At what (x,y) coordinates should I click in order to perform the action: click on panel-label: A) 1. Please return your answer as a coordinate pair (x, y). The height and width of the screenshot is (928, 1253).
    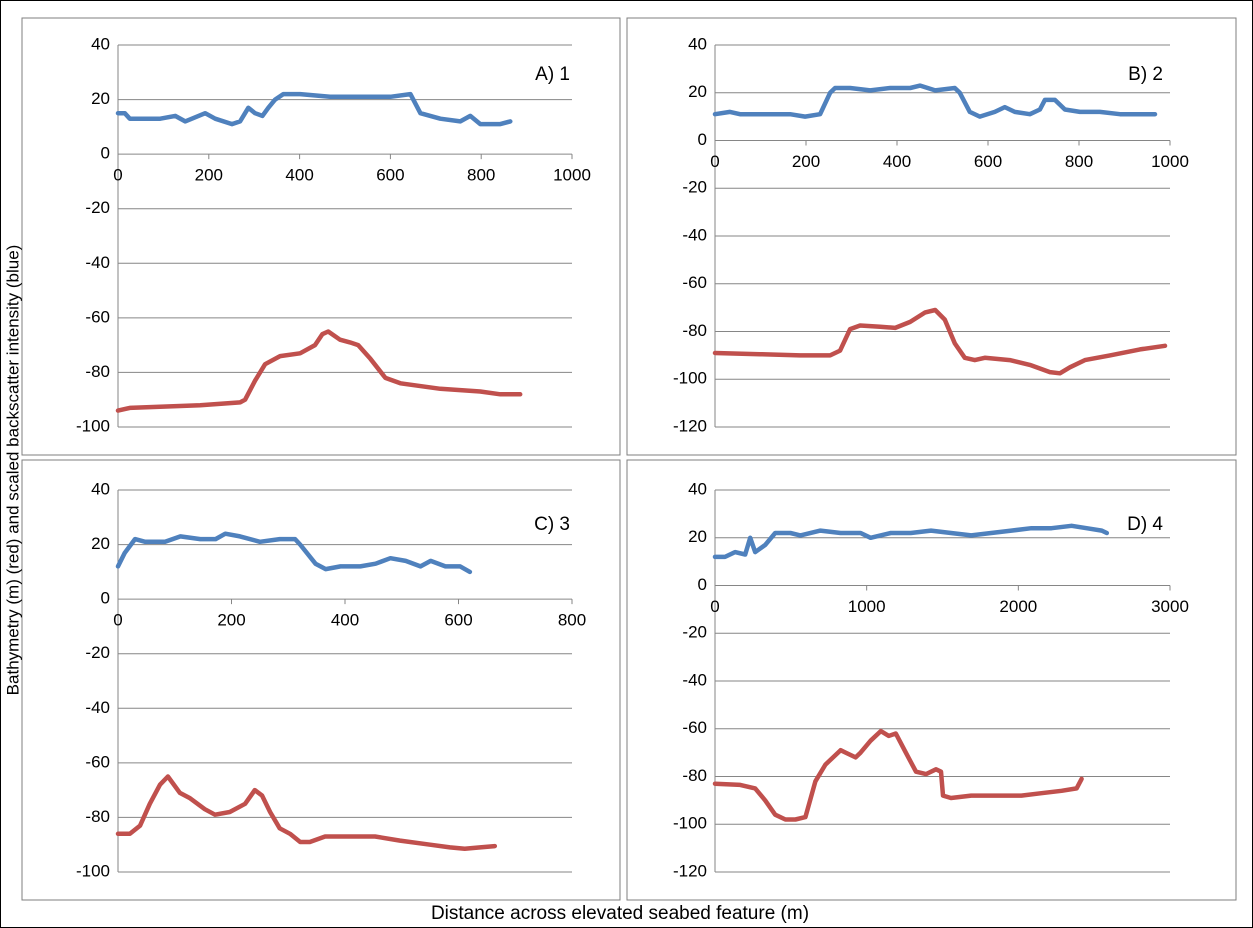
    Looking at the image, I should click on (552, 74).